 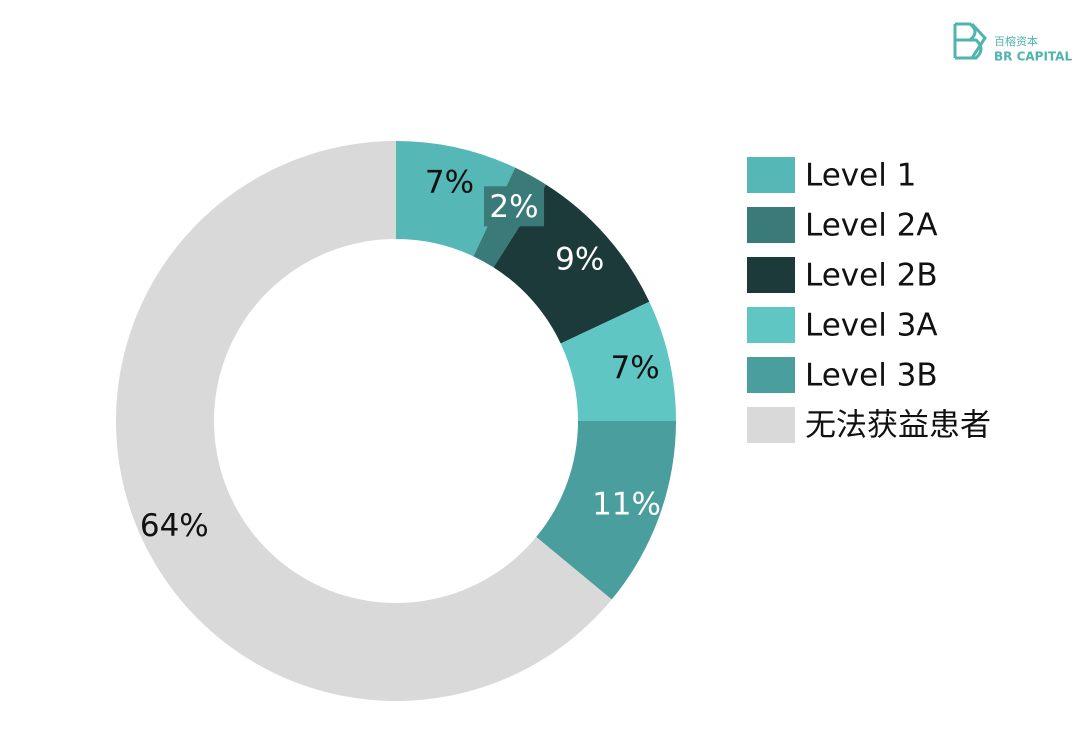 I want to click on legend-label: Level 3A, so click(x=871, y=326).